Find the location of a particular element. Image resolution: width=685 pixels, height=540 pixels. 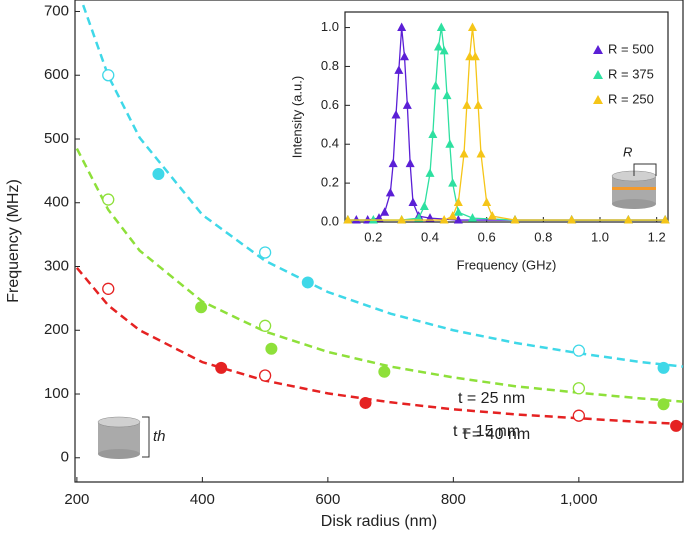

x-tick-label: 0.6 is located at coordinates (487, 236).